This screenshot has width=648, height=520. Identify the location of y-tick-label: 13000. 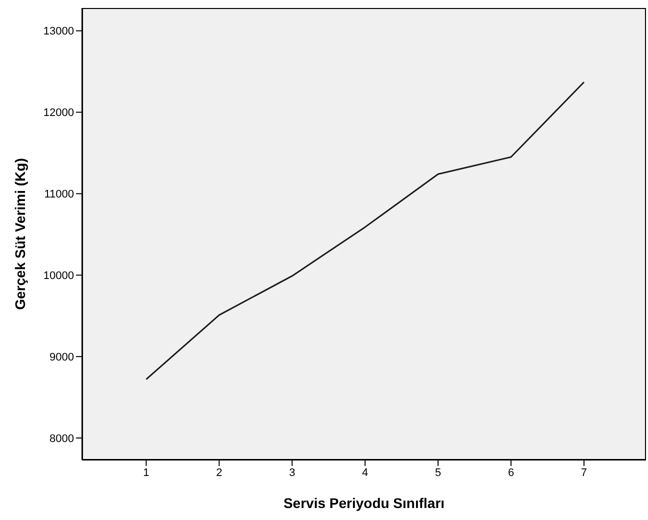
(58, 32).